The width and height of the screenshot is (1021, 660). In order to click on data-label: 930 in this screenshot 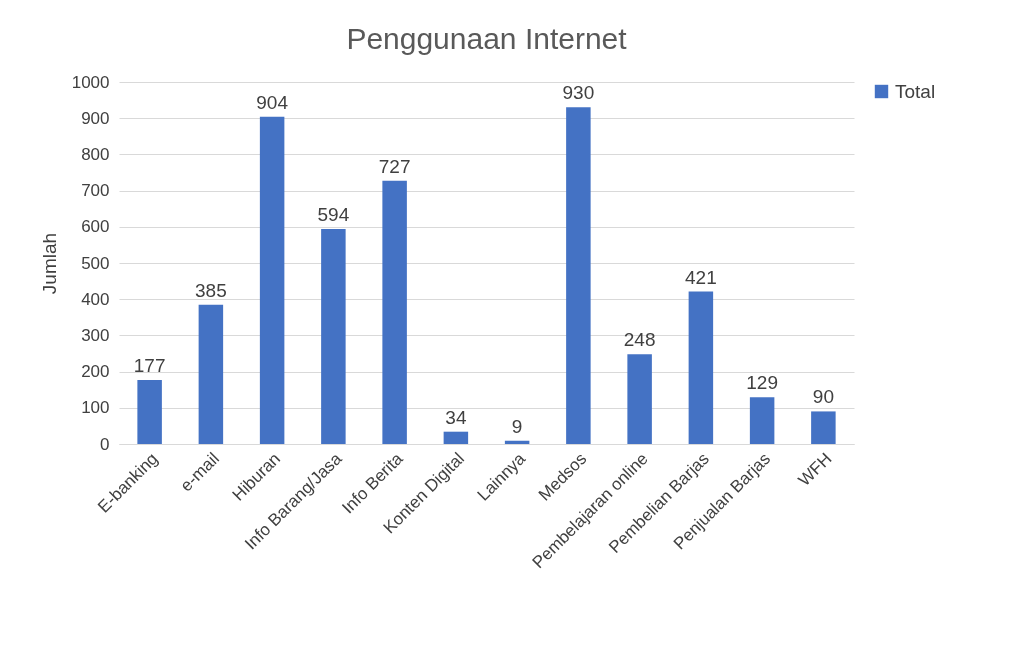, I will do `click(578, 93)`.